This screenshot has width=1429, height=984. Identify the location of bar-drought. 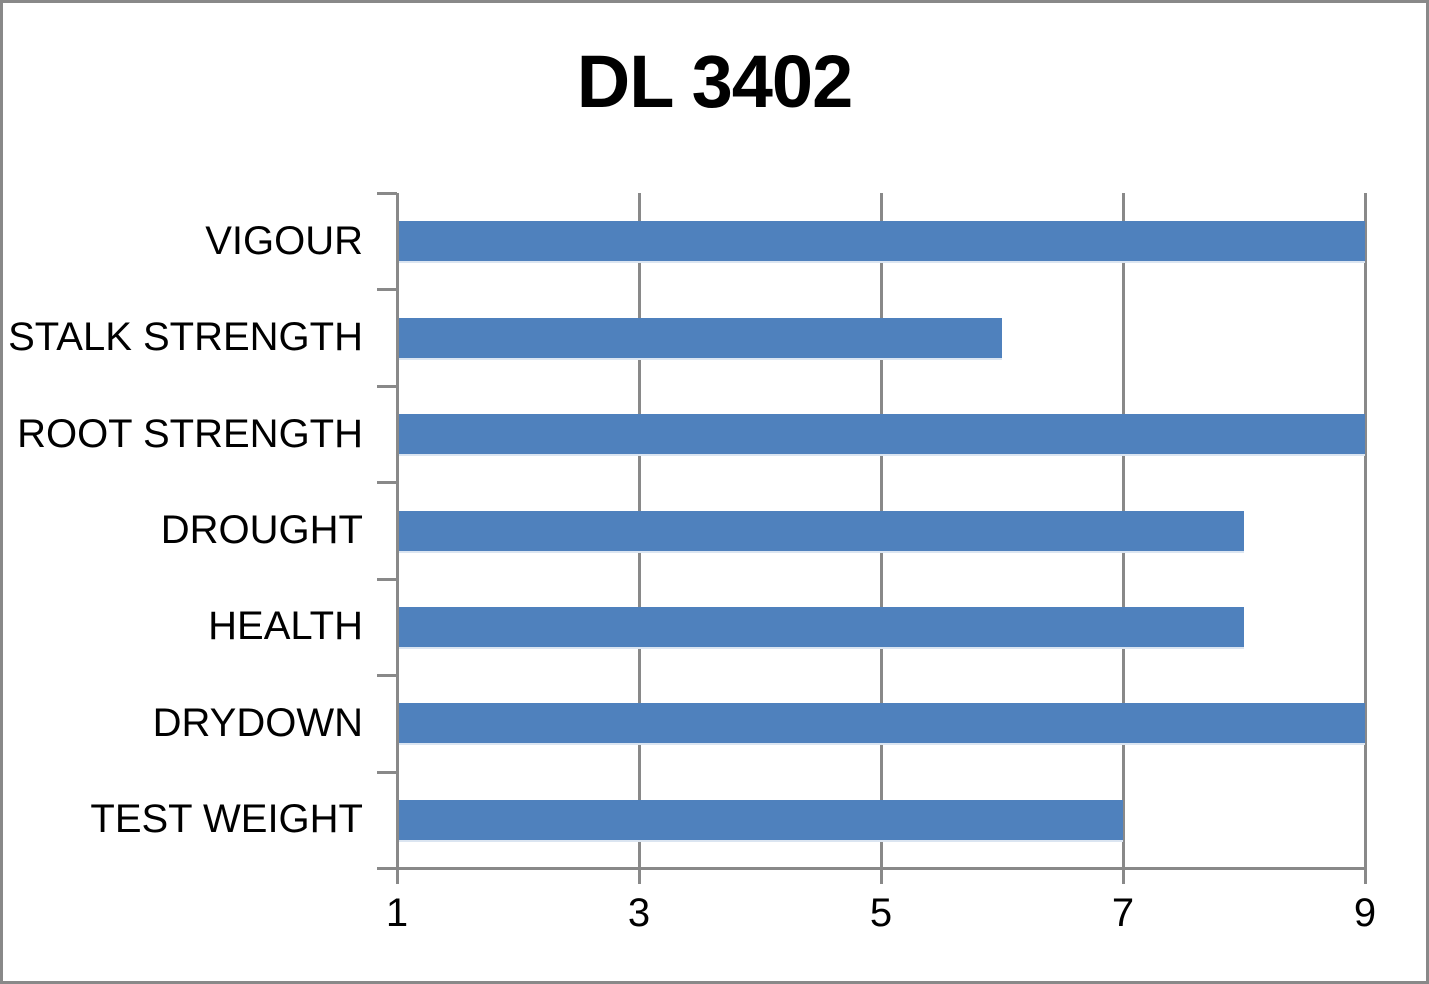
(821, 530).